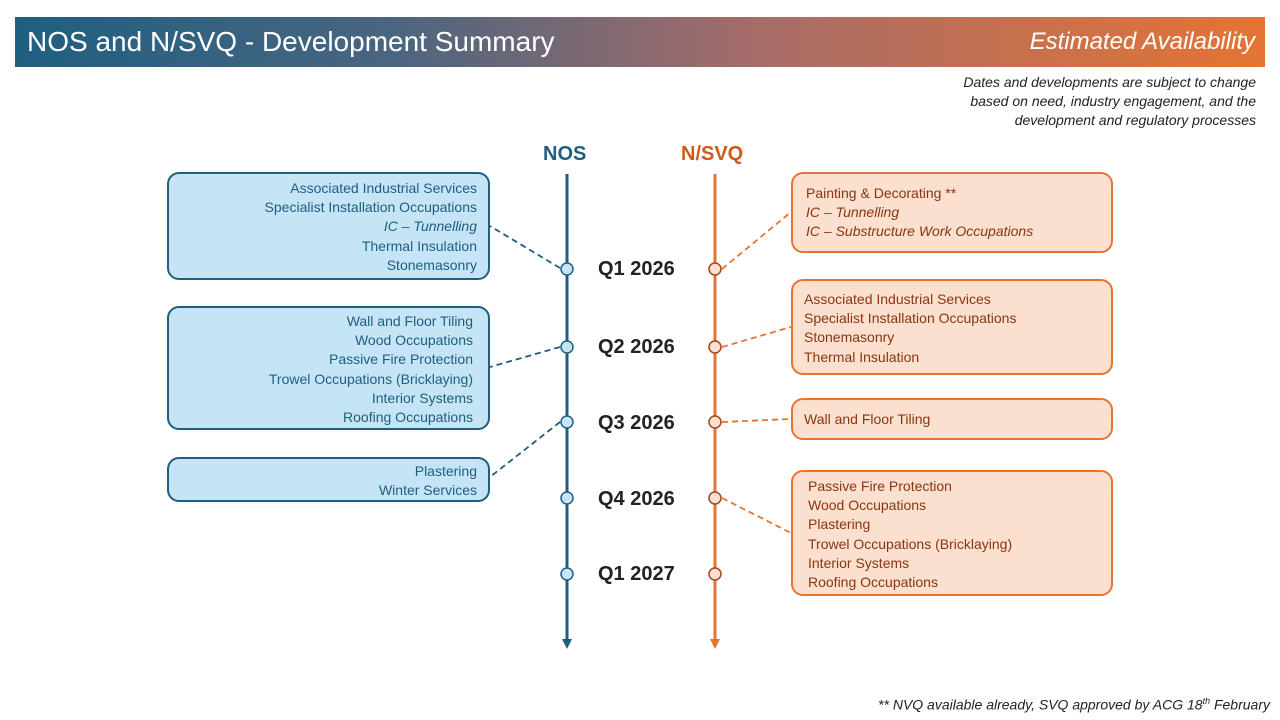 This screenshot has width=1280, height=720. Describe the element at coordinates (565, 154) in the screenshot. I see `nos-column-heading: NOS` at that location.